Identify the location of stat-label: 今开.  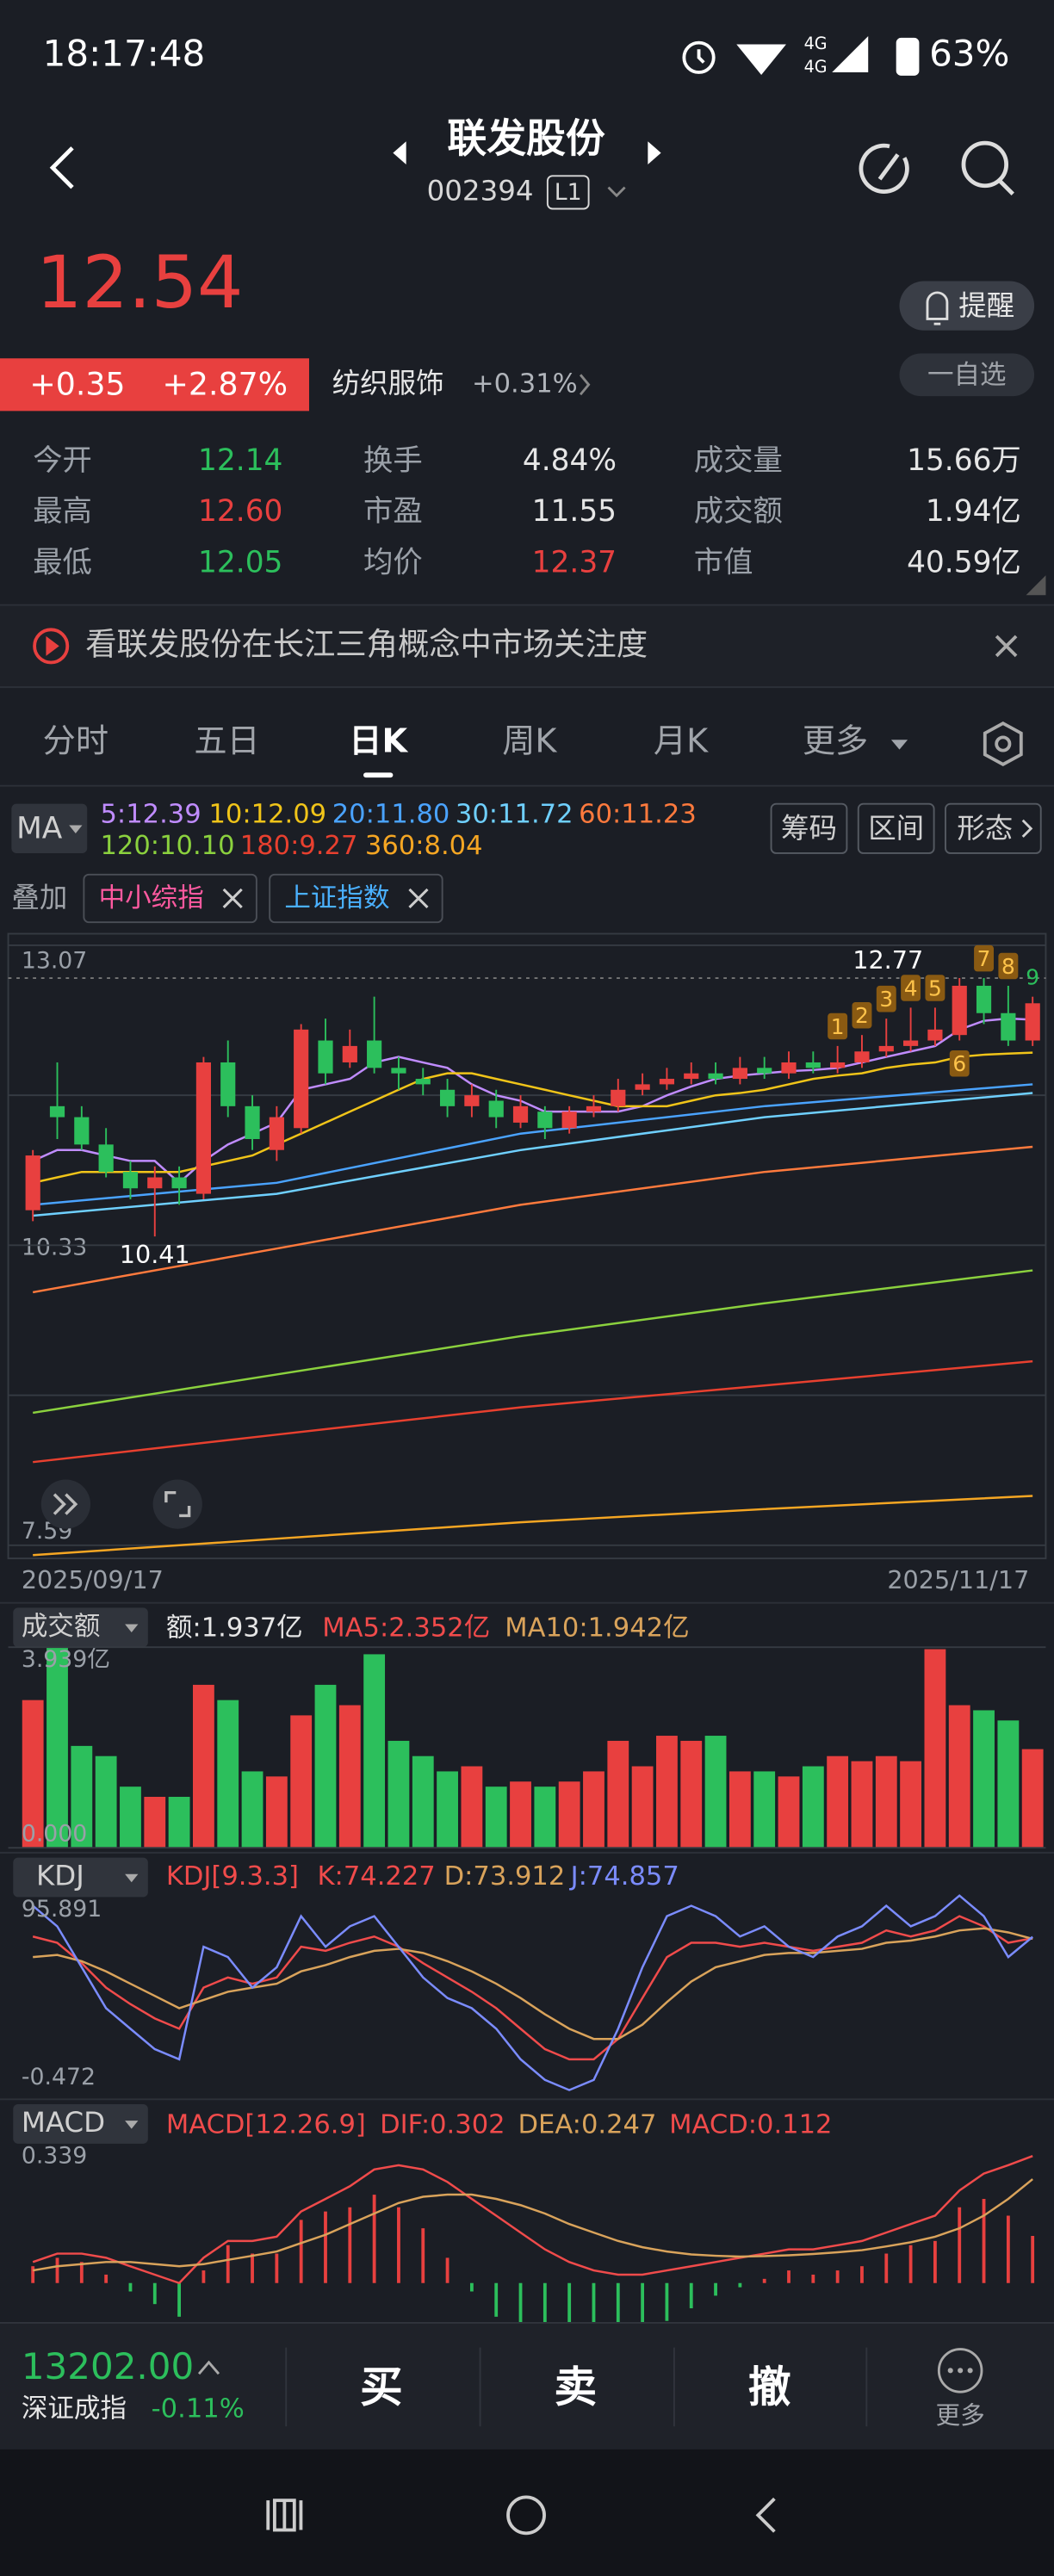
(63, 461).